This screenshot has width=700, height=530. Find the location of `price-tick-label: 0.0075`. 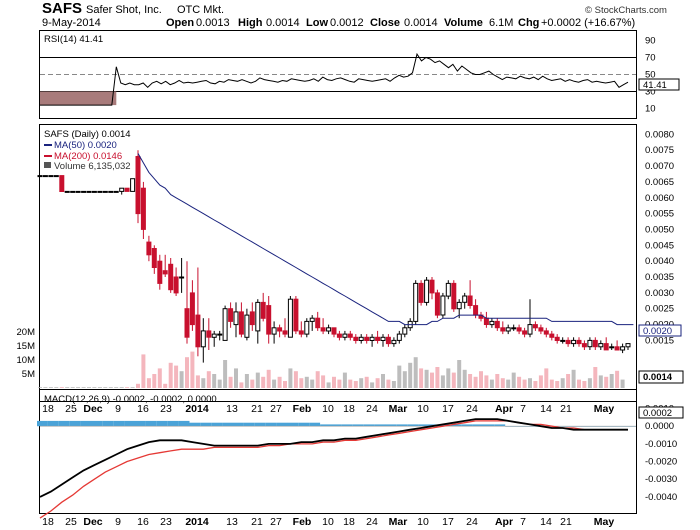

price-tick-label: 0.0075 is located at coordinates (659, 150).